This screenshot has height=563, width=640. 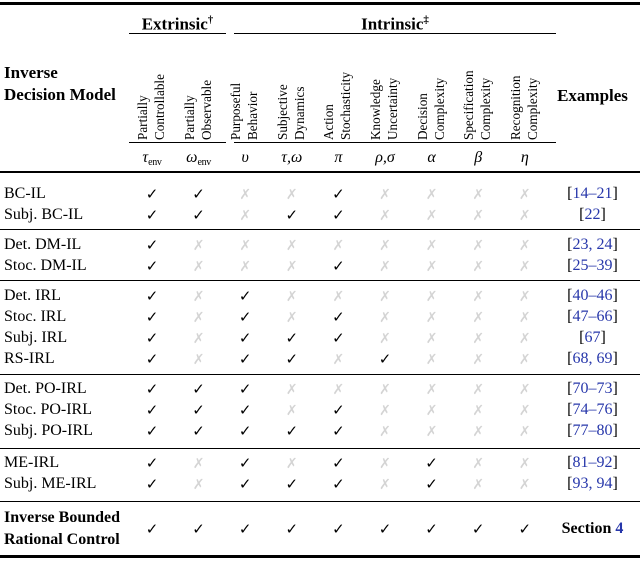 I want to click on col-header-line2: Uncertainty, so click(x=392, y=108).